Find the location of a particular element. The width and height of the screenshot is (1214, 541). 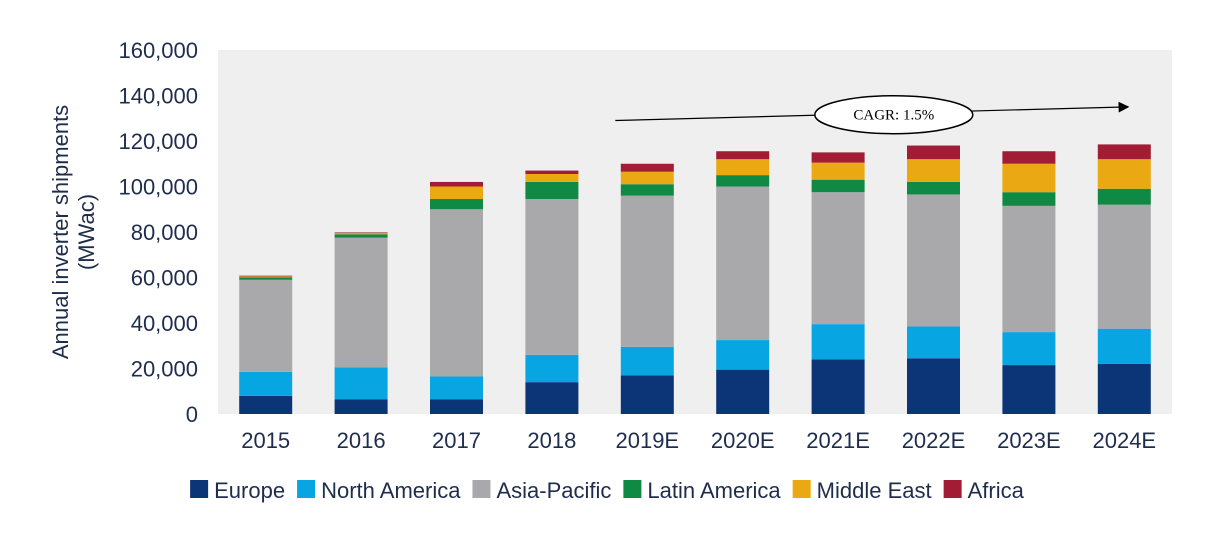

bar-asia-pacific-2022e is located at coordinates (933, 260).